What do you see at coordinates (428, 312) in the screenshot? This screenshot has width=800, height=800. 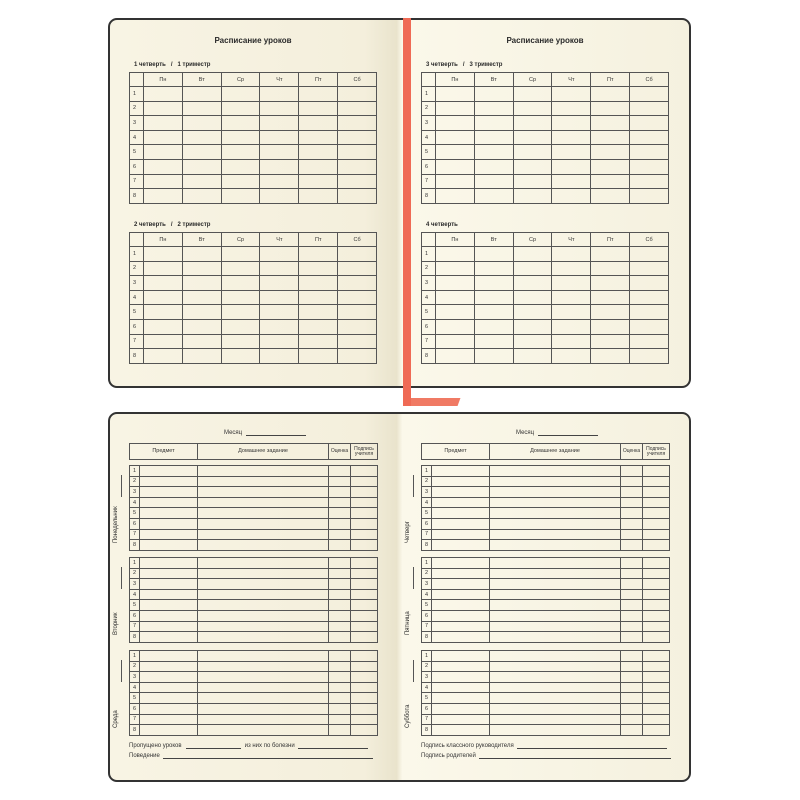 I see `lesson-number: 5` at bounding box center [428, 312].